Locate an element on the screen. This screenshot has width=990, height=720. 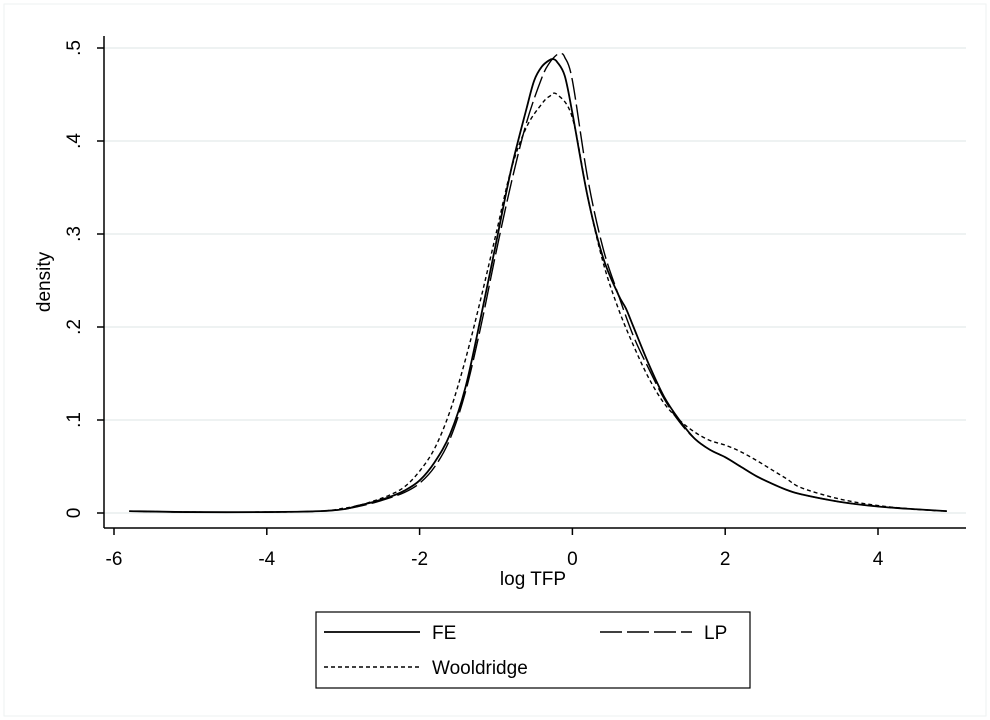
x-tick-label-1: -4 is located at coordinates (266, 559).